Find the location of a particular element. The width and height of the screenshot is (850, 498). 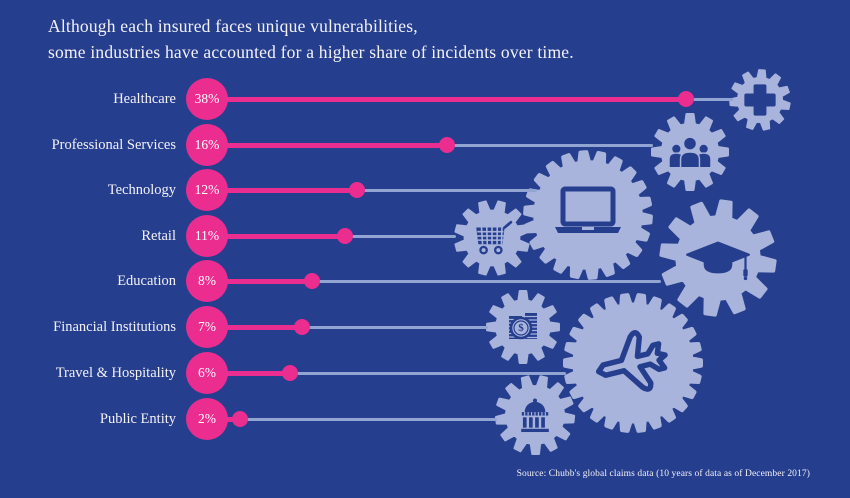

percentage-badge: 12% is located at coordinates (207, 190).